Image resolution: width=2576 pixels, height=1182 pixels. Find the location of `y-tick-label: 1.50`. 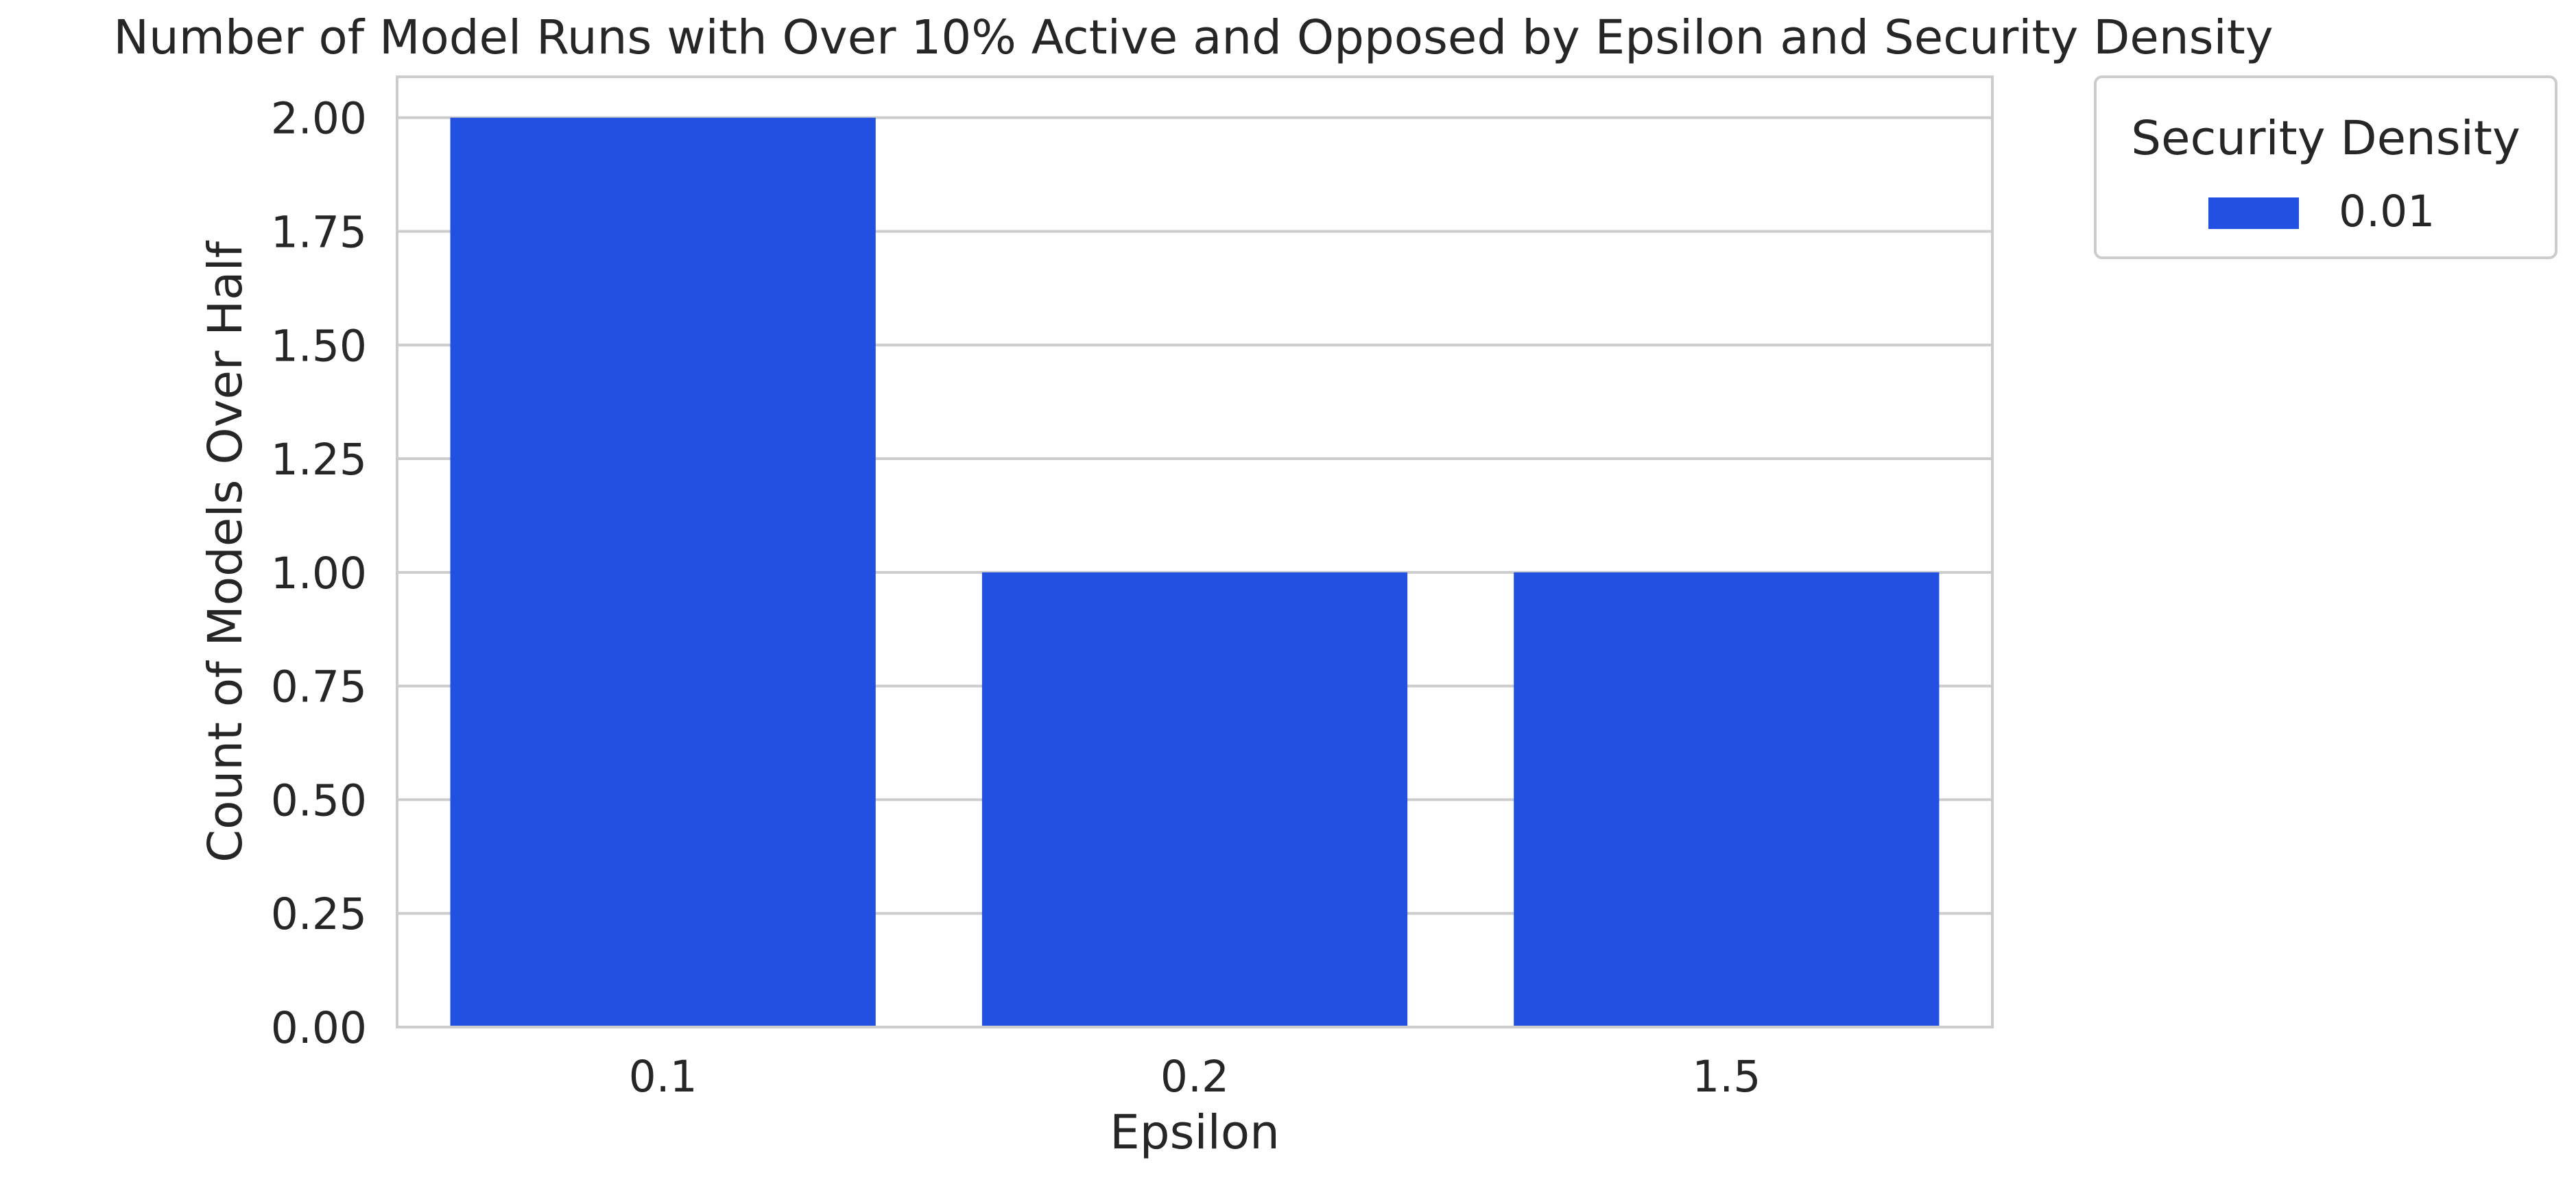

y-tick-label: 1.50 is located at coordinates (319, 346).